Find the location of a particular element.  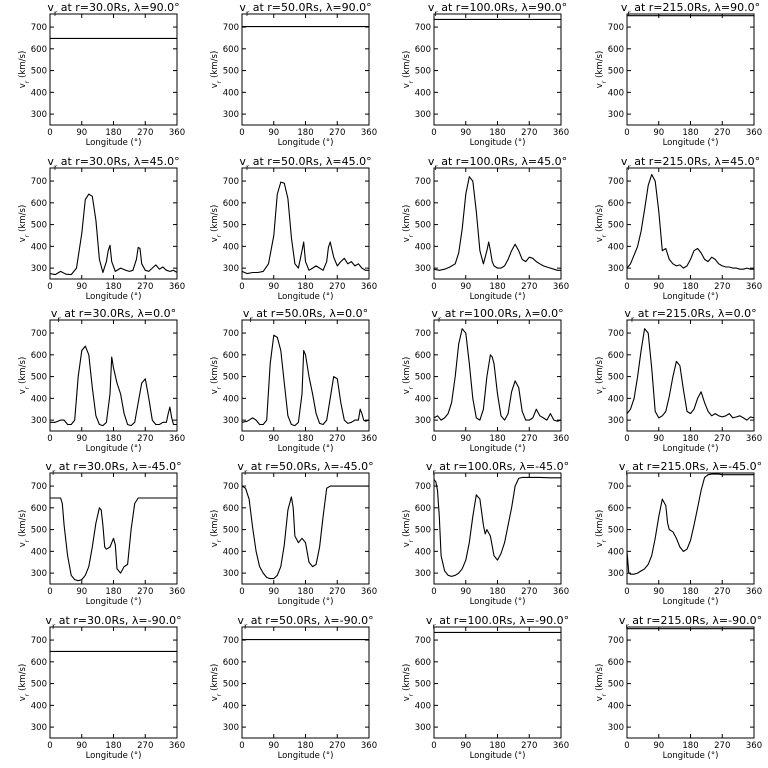

panel-title: vr at r=30.0Rs, λ=90.0° is located at coordinates (113, 9).